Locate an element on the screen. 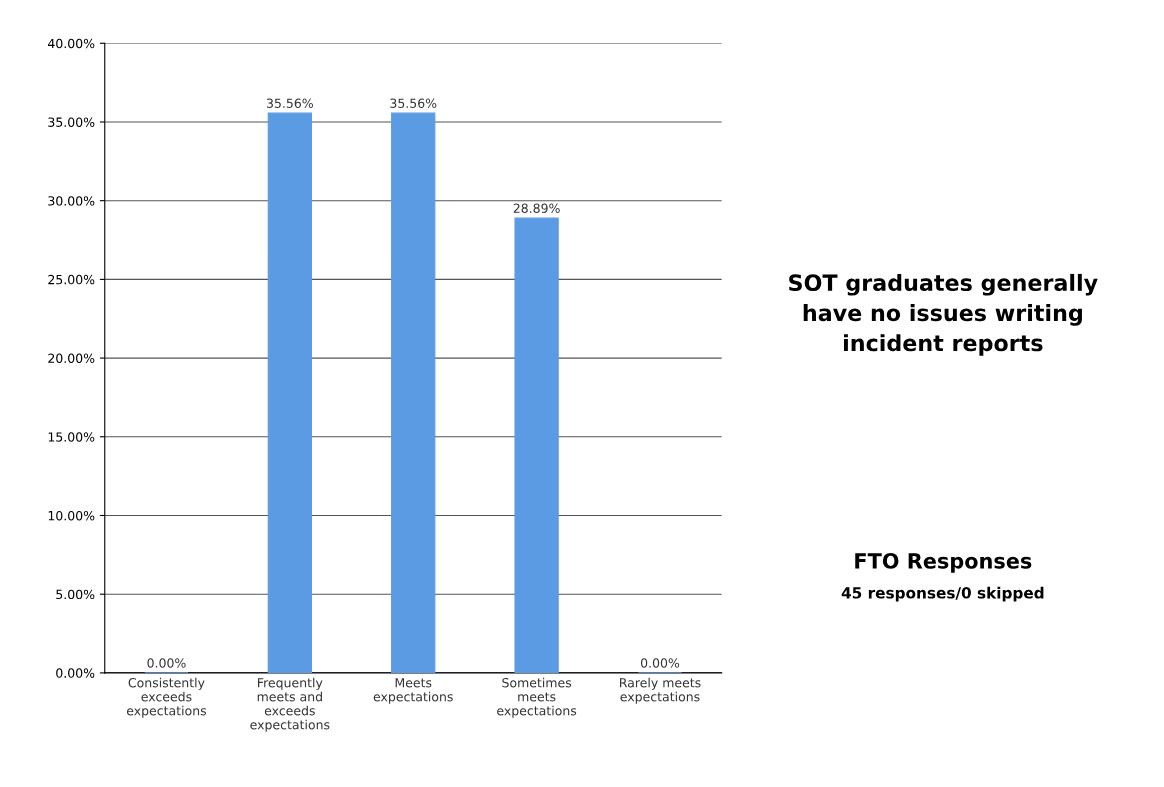 This screenshot has width=1164, height=787. y-tick-label: 0.00% is located at coordinates (75, 673).